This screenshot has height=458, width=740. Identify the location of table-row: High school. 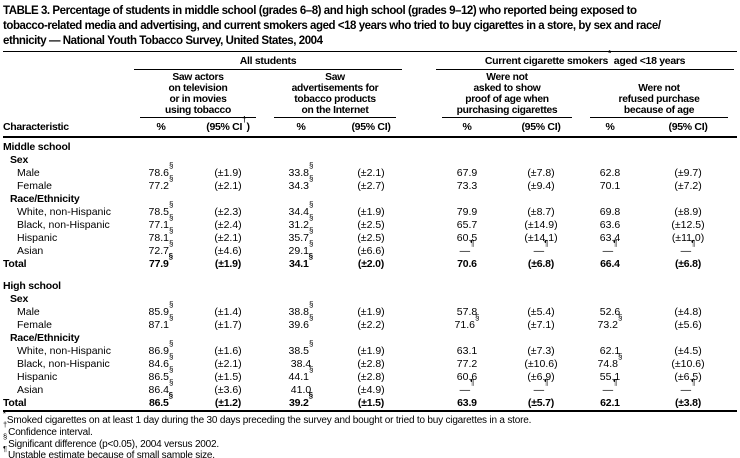
(370, 282).